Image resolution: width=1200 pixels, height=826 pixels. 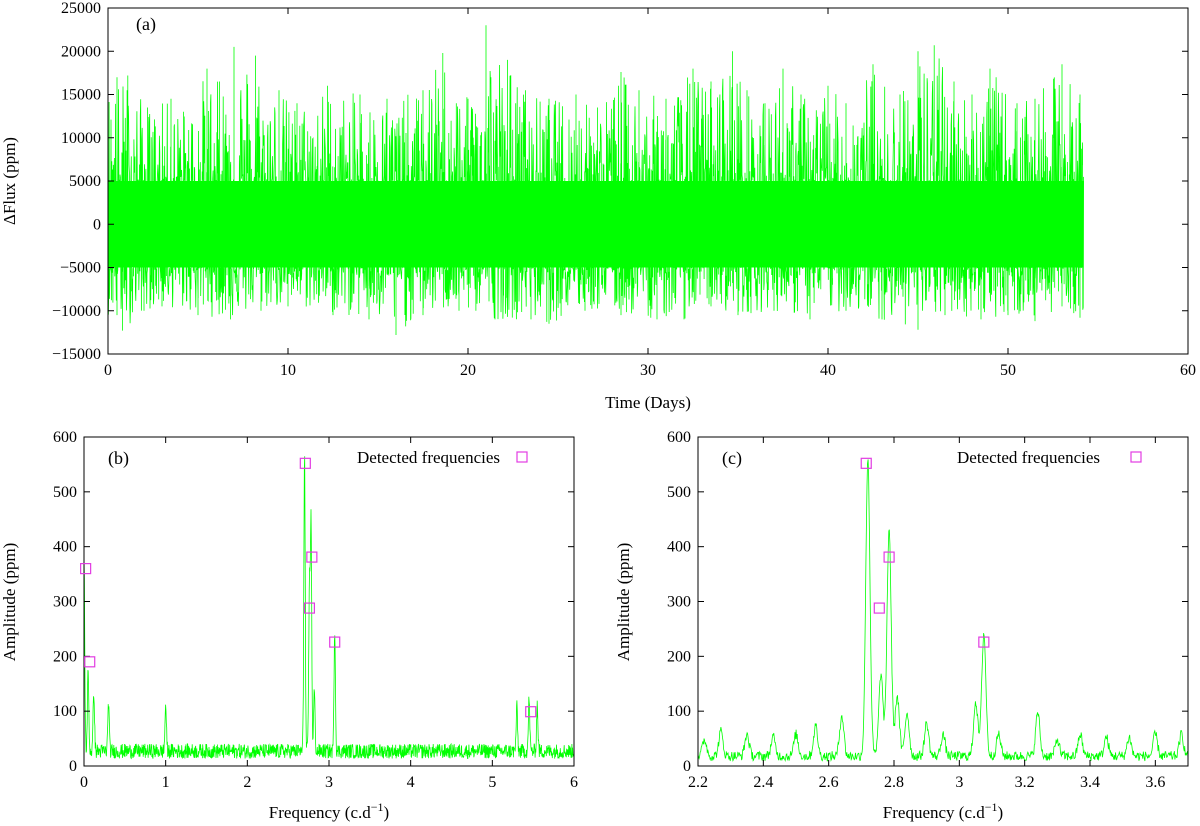 I want to click on panel-b-xlabel: Frequency (c.d−1), so click(x=329, y=811).